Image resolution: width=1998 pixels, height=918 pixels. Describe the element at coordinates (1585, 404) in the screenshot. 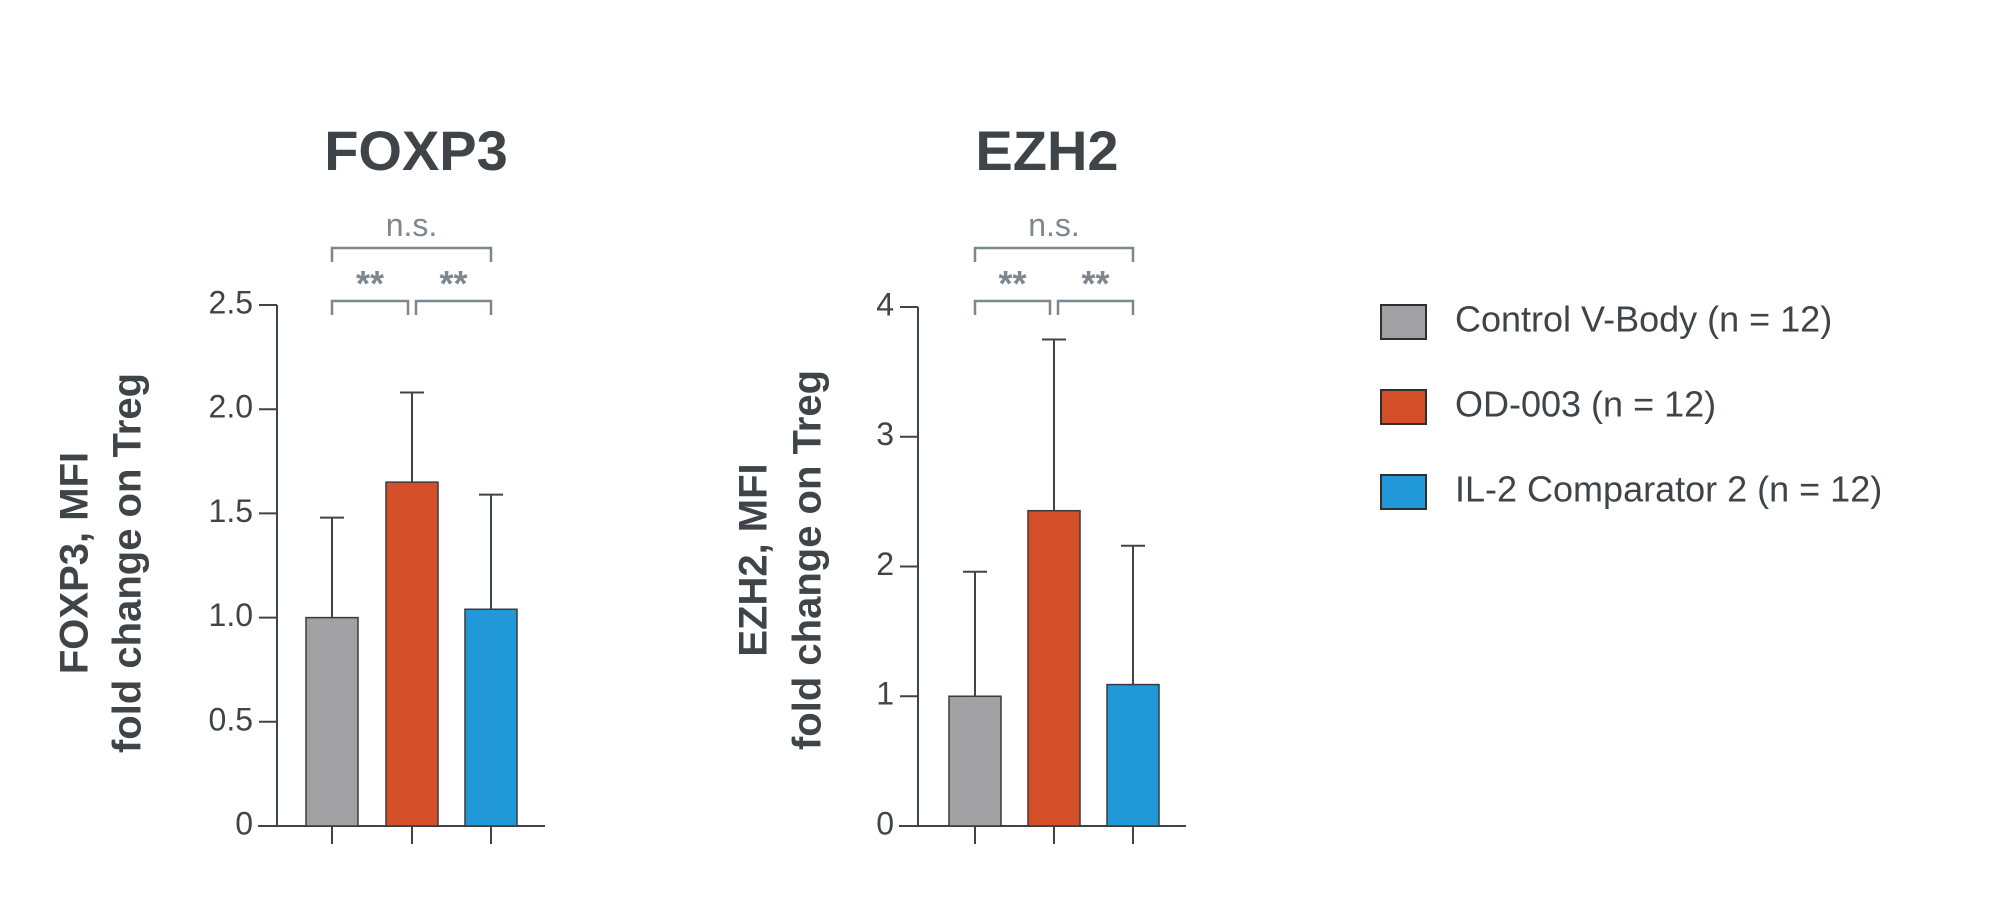

I see `legend-label: OD-003 (n = 12)` at that location.